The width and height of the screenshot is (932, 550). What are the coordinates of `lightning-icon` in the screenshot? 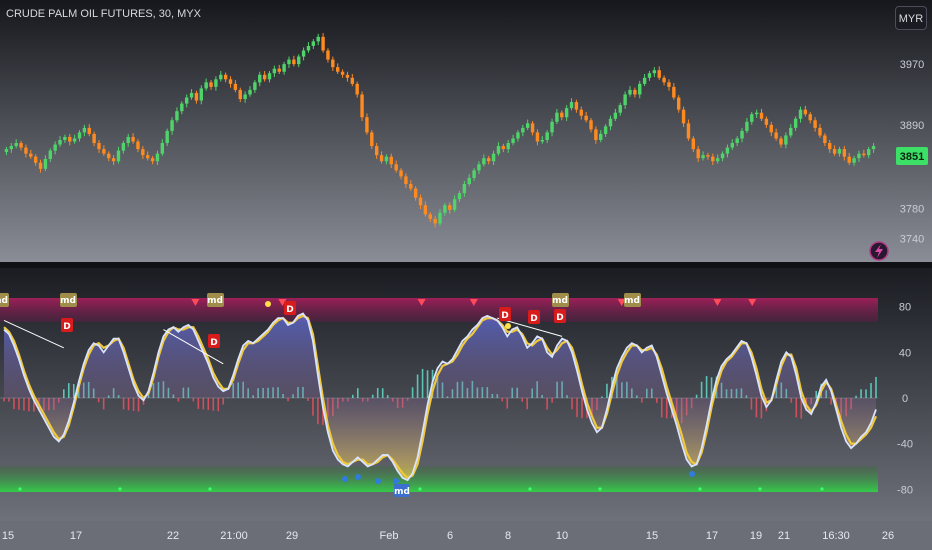 It's located at (879, 251).